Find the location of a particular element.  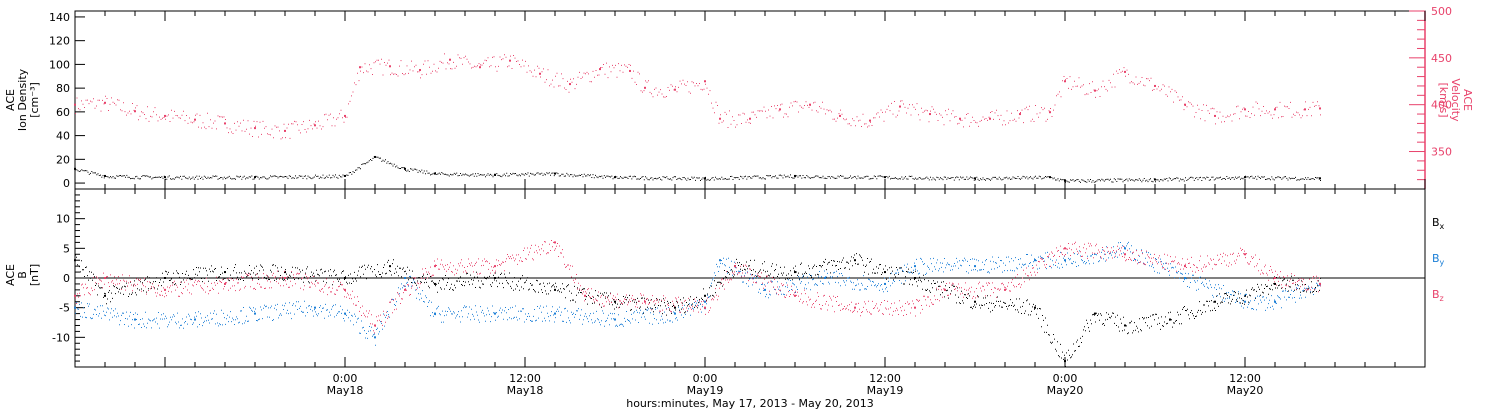

b-axis-label: ACEB[nT] is located at coordinates (22, 275).